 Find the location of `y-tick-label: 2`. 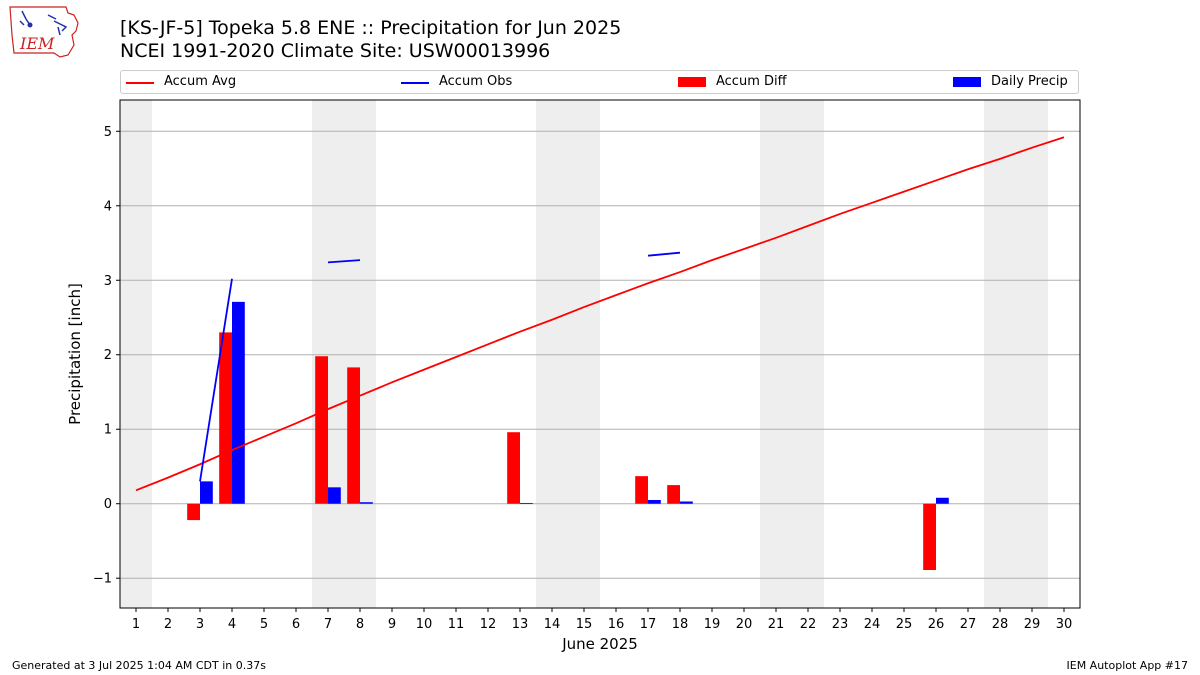

y-tick-label: 2 is located at coordinates (108, 355).